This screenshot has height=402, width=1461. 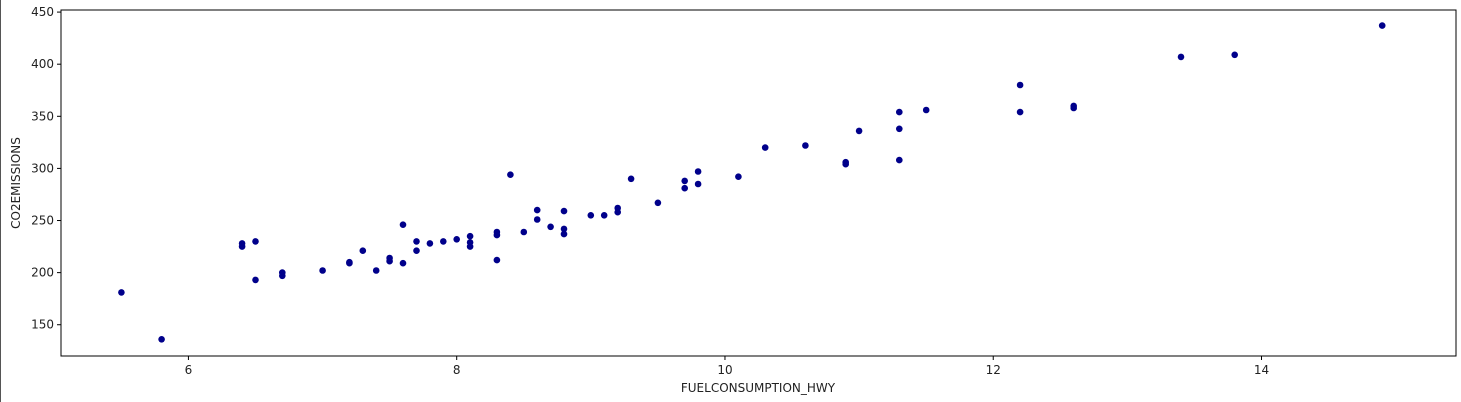 I want to click on x-tick-label: 6, so click(x=189, y=370).